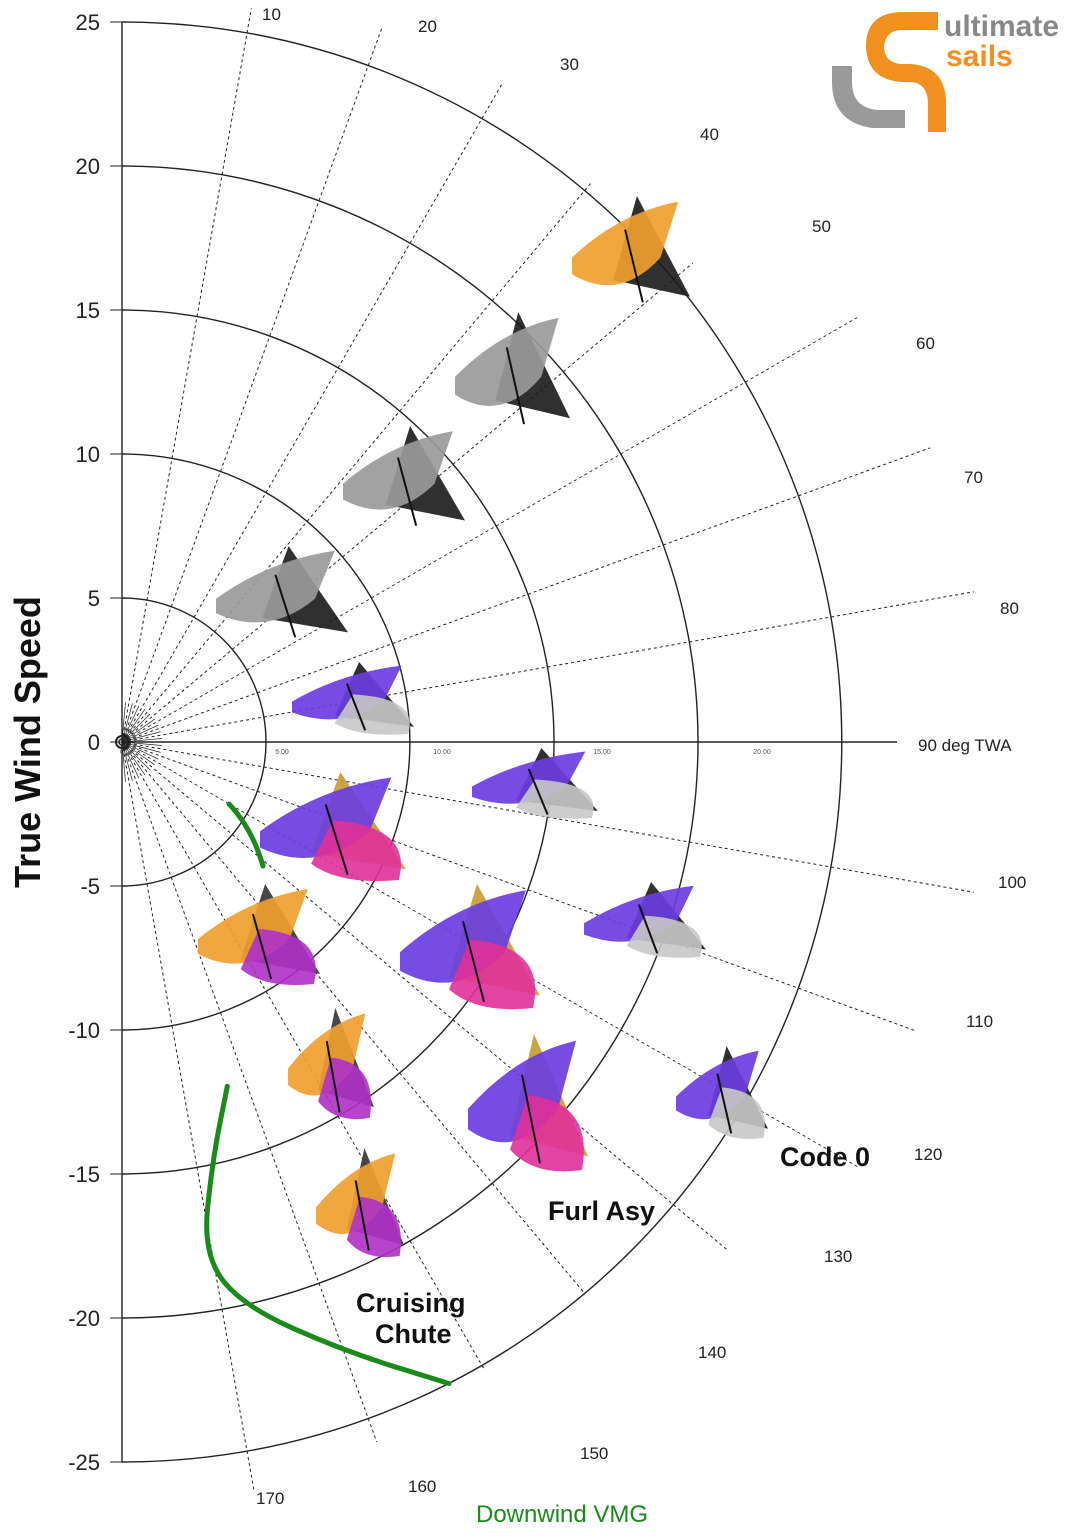 The height and width of the screenshot is (1536, 1082). Describe the element at coordinates (84, 1462) in the screenshot. I see `y-tick--25: -25` at that location.